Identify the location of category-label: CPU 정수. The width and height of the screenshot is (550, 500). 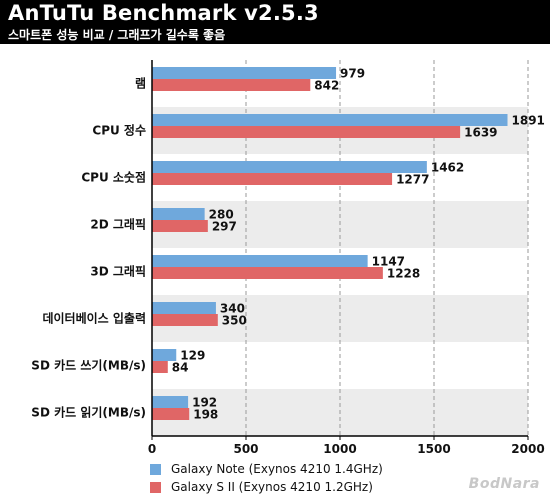
(119, 130).